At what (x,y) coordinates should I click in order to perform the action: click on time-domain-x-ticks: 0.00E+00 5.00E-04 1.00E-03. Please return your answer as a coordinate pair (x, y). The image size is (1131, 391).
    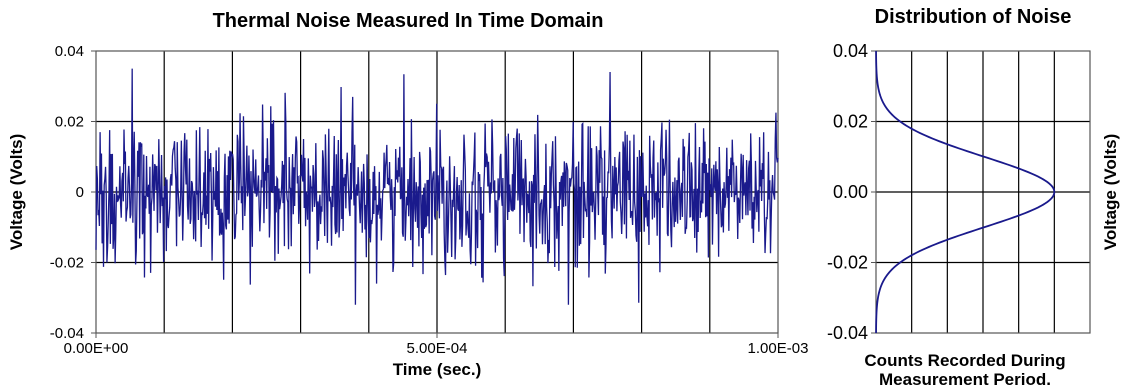
    Looking at the image, I should click on (436, 345).